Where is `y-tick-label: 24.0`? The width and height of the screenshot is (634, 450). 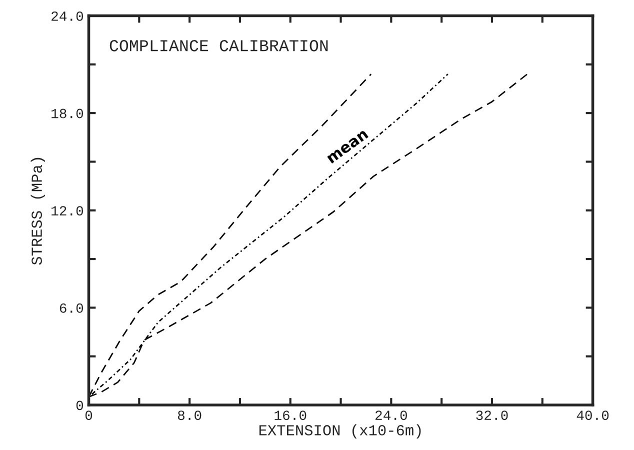 y-tick-label: 24.0 is located at coordinates (68, 16).